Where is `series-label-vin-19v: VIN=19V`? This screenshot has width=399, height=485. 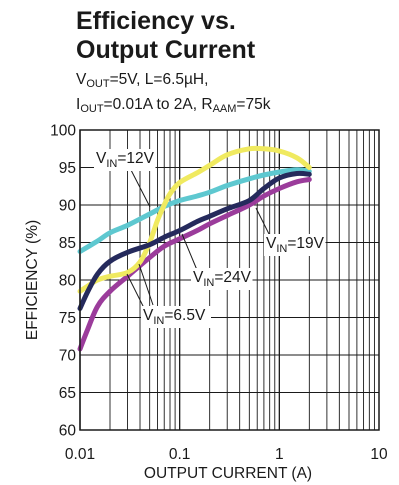
series-label-vin-19v: VIN=19V is located at coordinates (295, 245).